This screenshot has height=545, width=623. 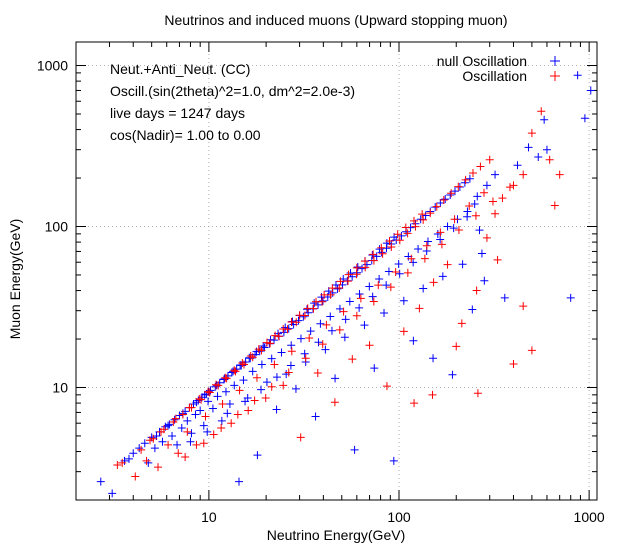 What do you see at coordinates (555, 76) in the screenshot?
I see `legend-marker-oscillation` at bounding box center [555, 76].